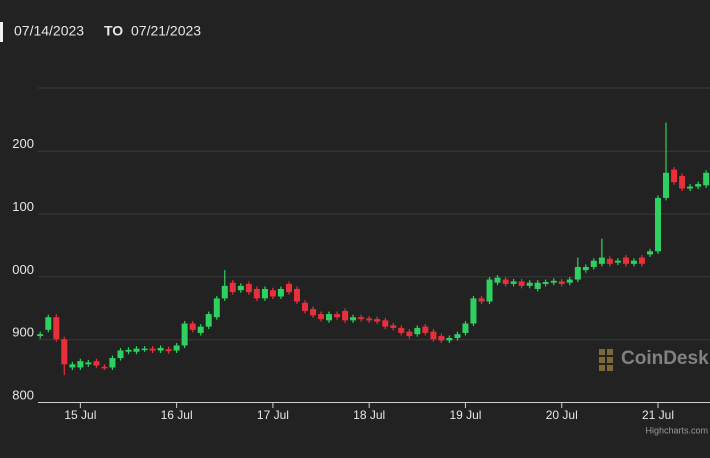  I want to click on credit: Highcharts.com, so click(676, 430).